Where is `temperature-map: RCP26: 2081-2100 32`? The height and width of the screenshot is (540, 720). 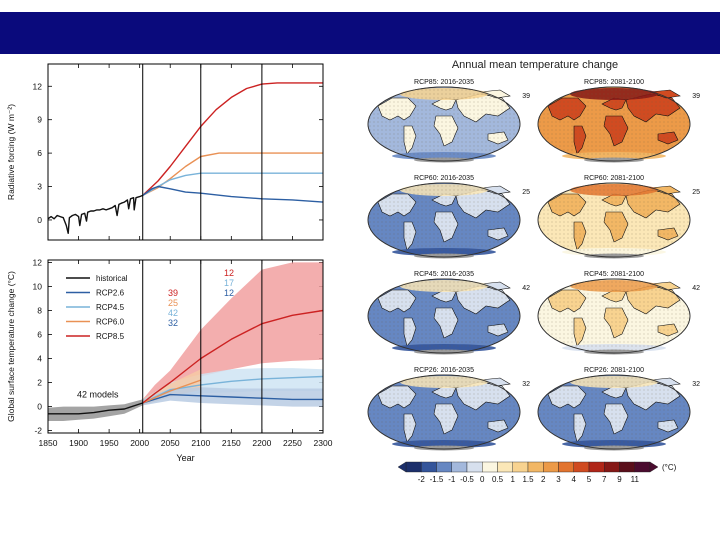 temperature-map: RCP26: 2081-2100 32 is located at coordinates (618, 409).